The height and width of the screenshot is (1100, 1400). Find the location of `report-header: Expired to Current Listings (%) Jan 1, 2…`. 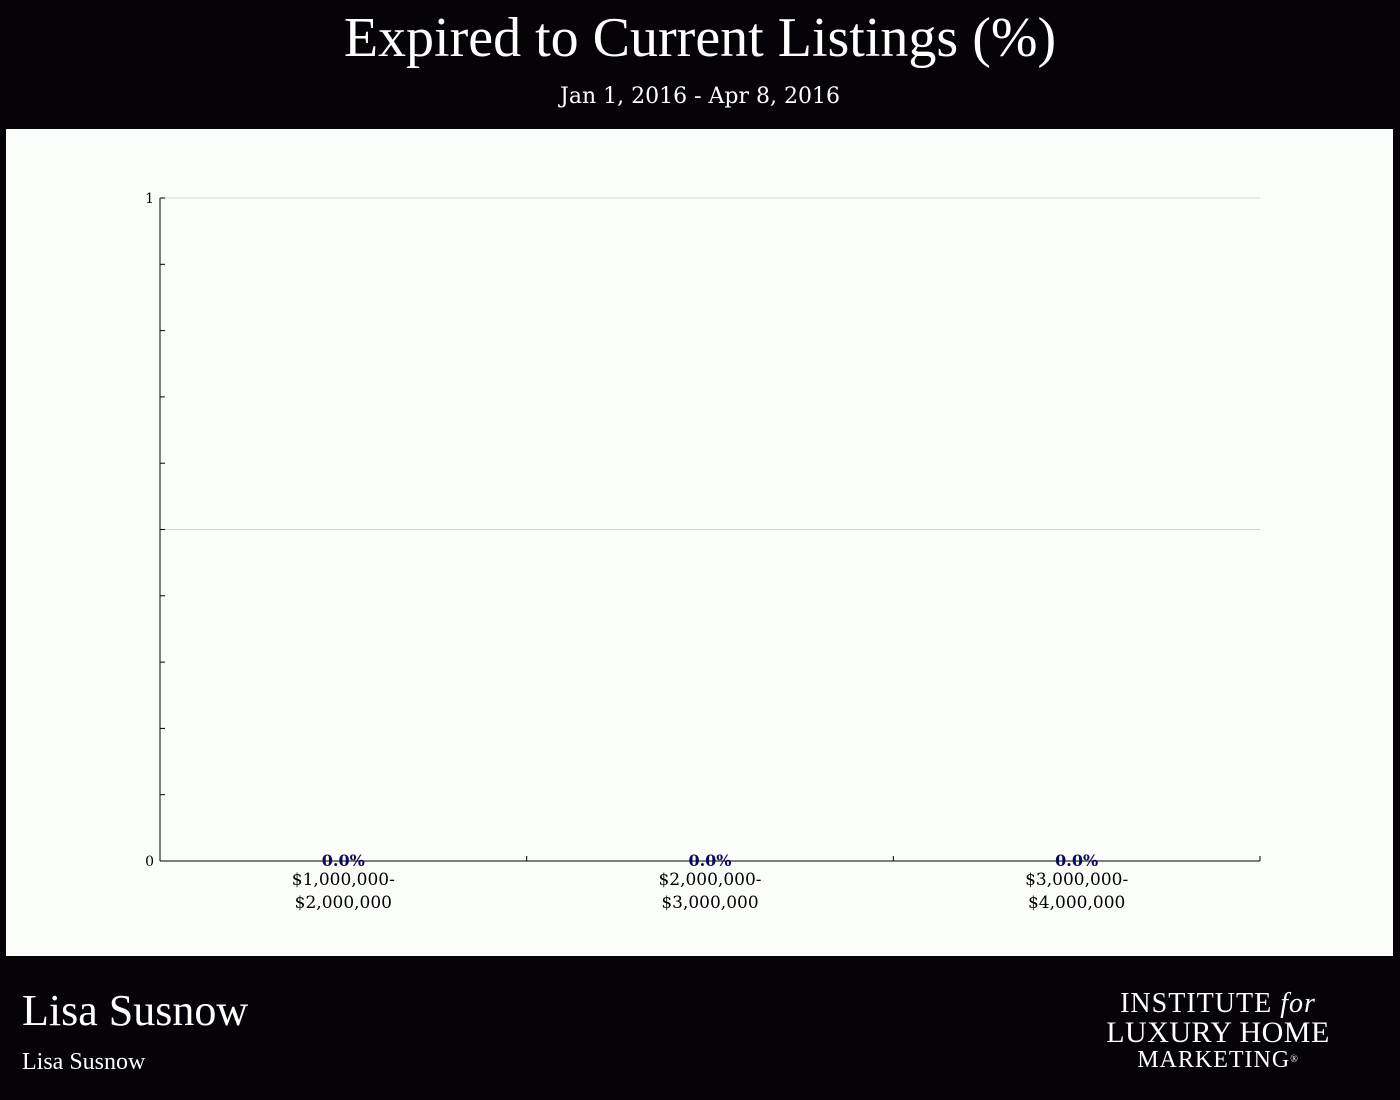

report-header: Expired to Current Listings (%) Jan 1, 2… is located at coordinates (700, 64).